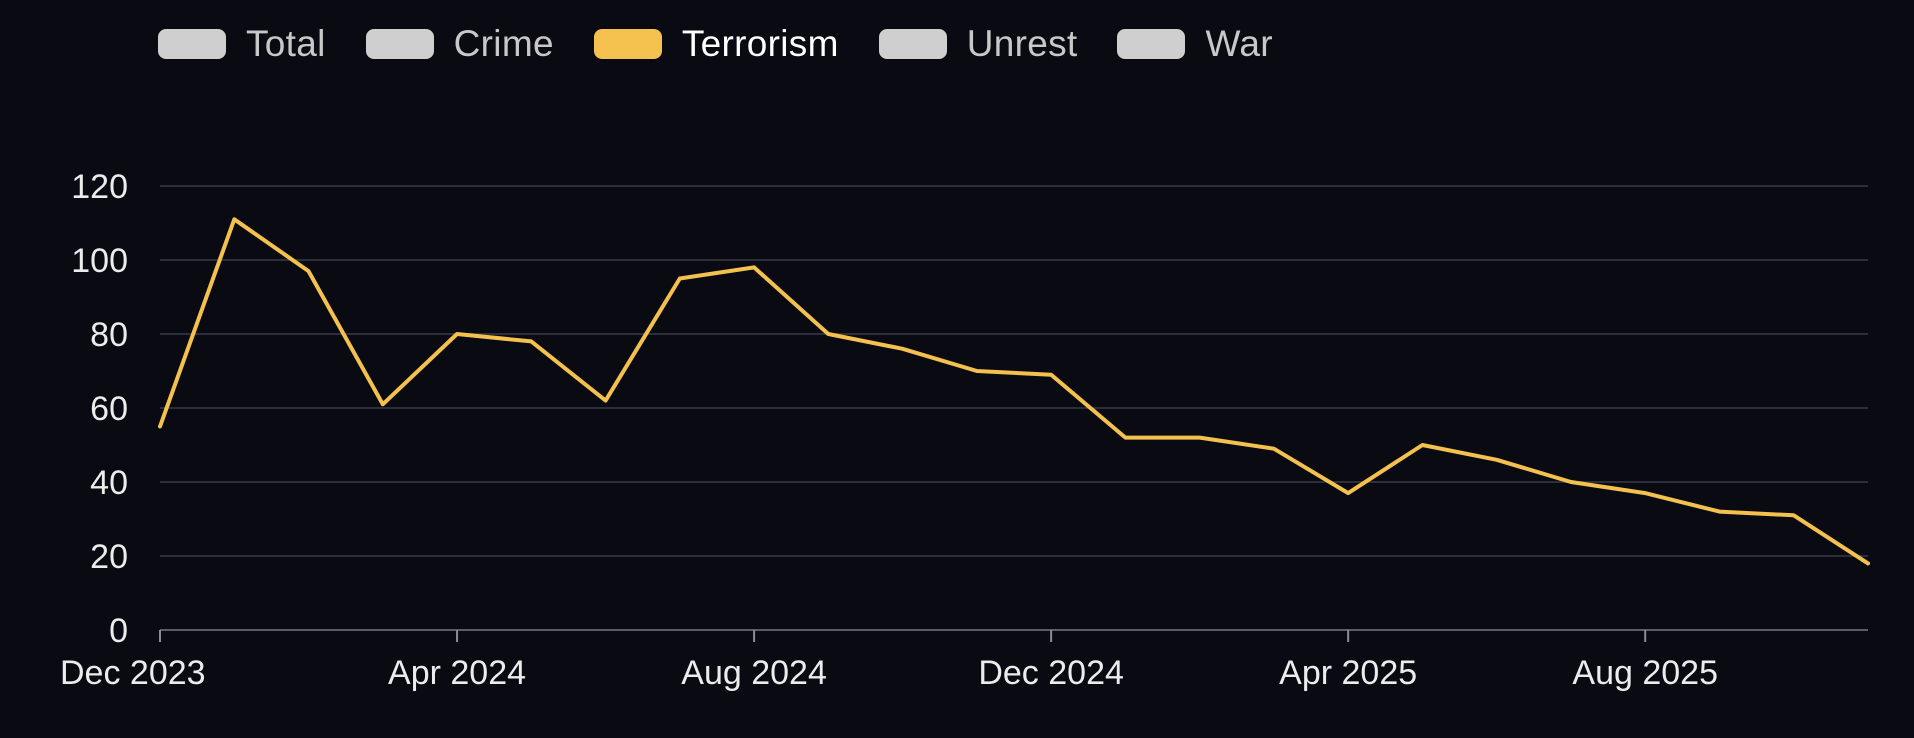  I want to click on legend-label-total: Total, so click(286, 43).